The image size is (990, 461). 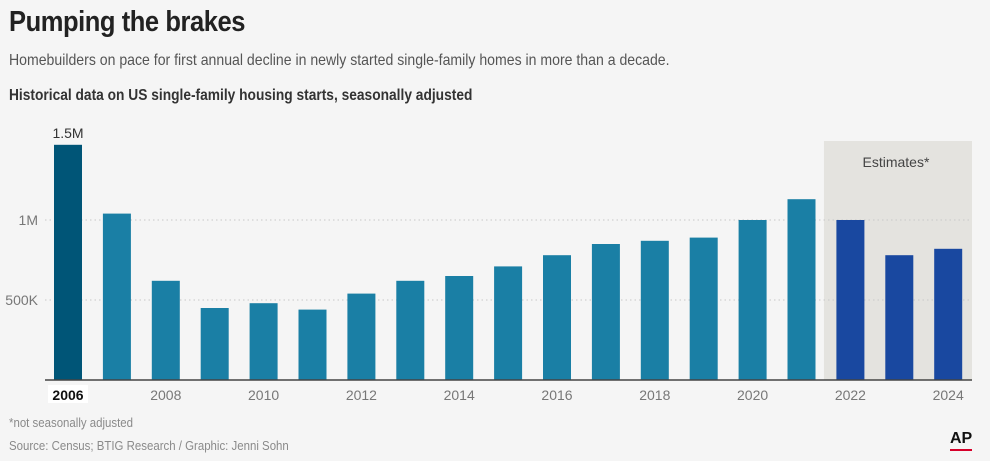 What do you see at coordinates (165, 330) in the screenshot?
I see `bar-2008` at bounding box center [165, 330].